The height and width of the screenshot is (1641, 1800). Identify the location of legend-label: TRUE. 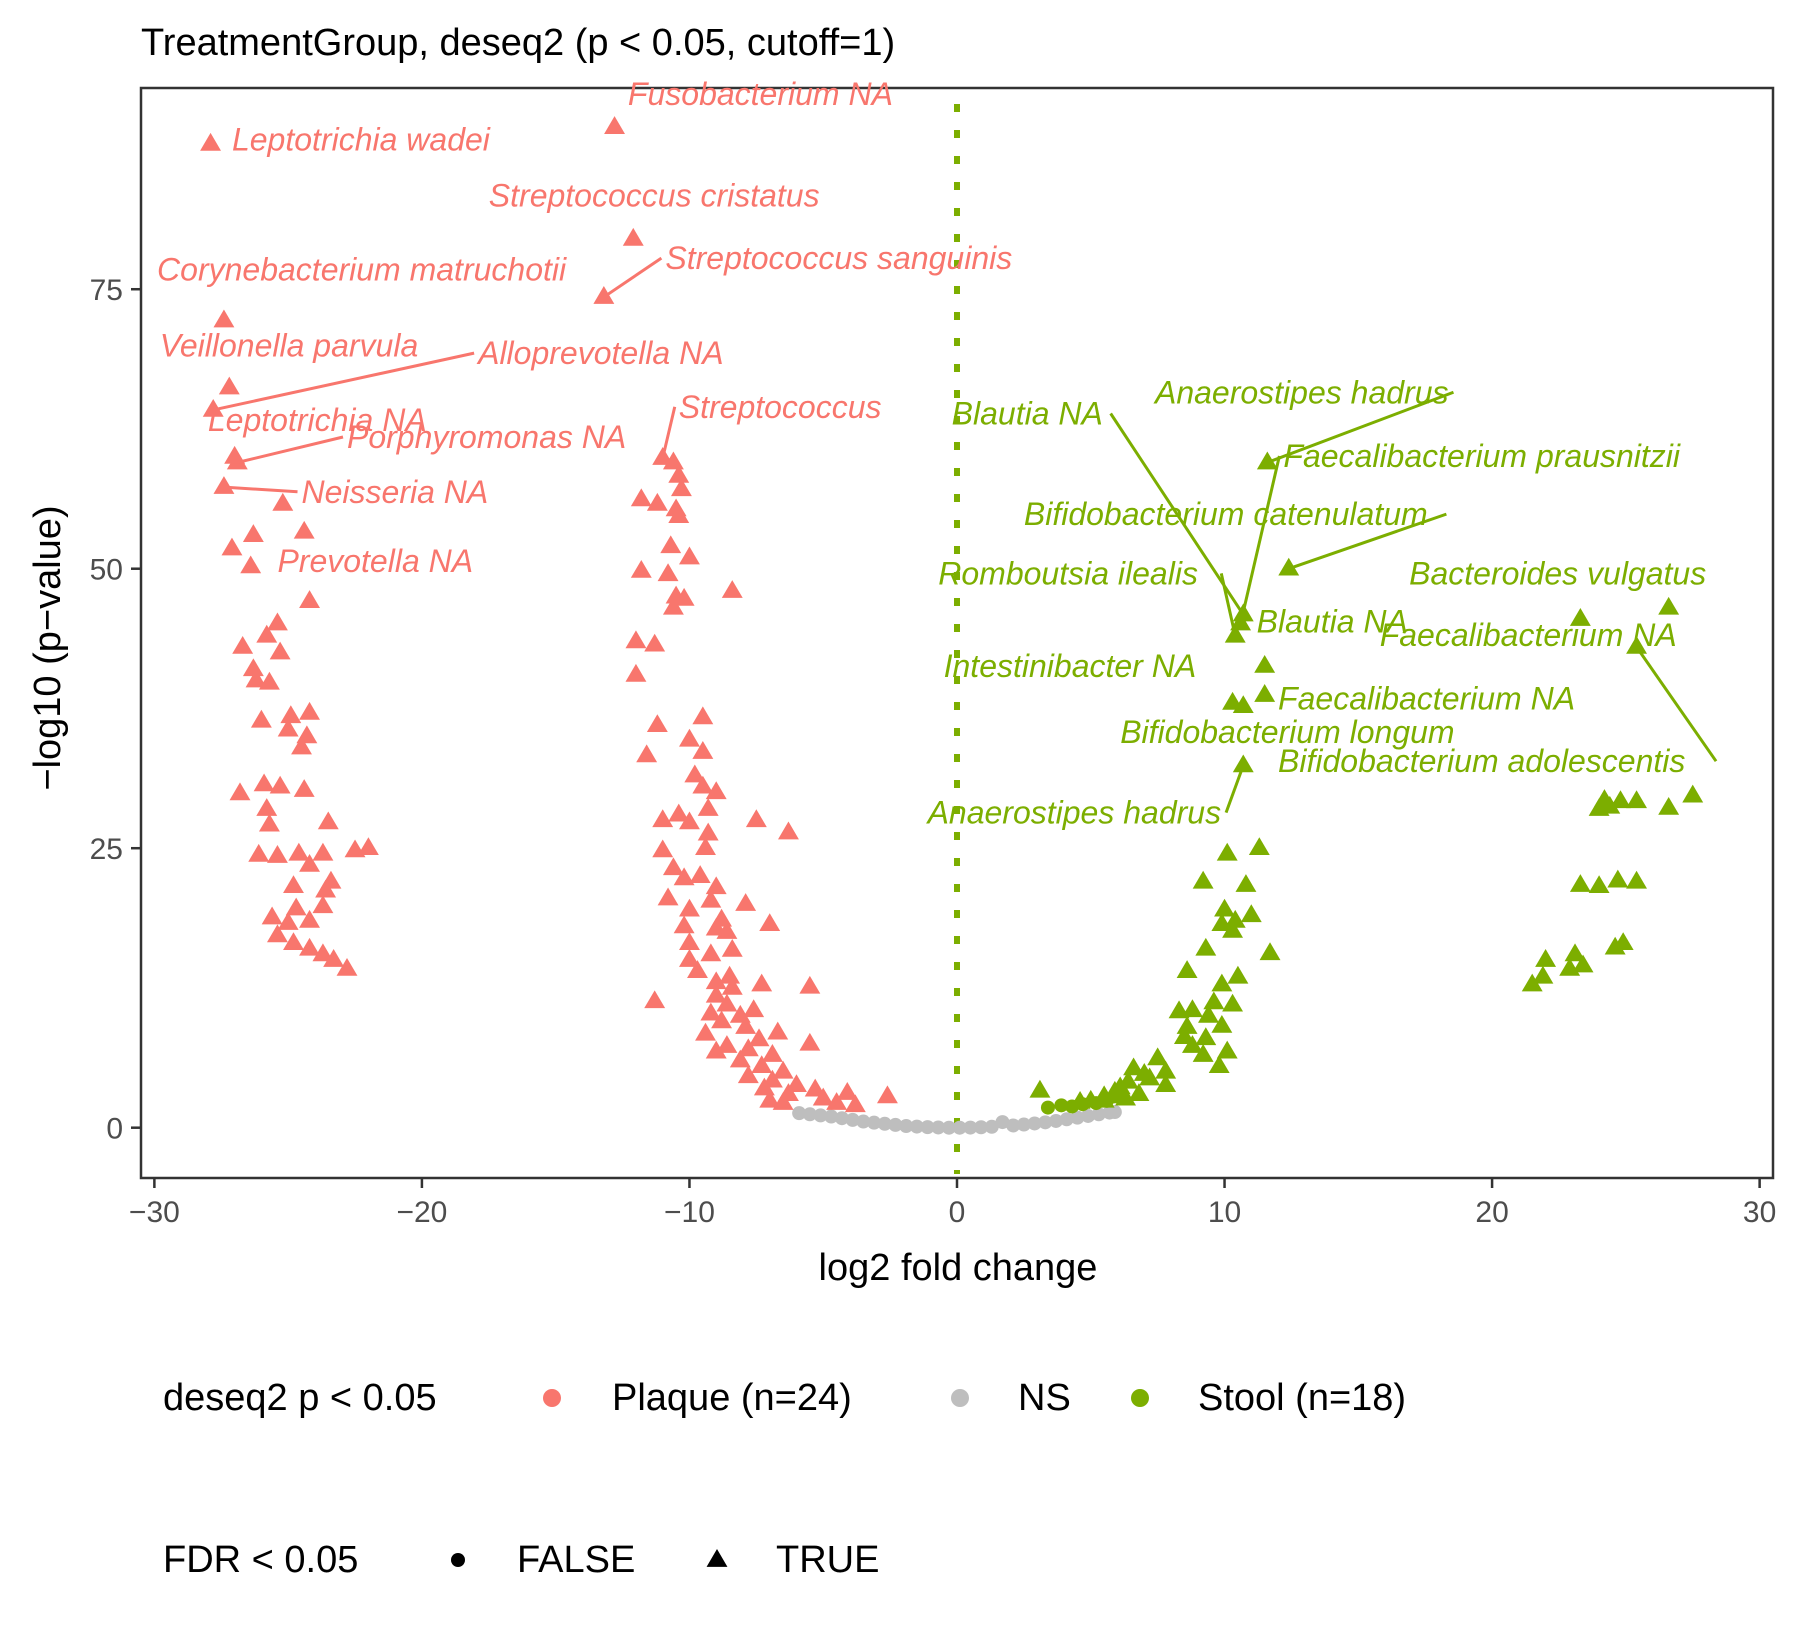
(827, 1560).